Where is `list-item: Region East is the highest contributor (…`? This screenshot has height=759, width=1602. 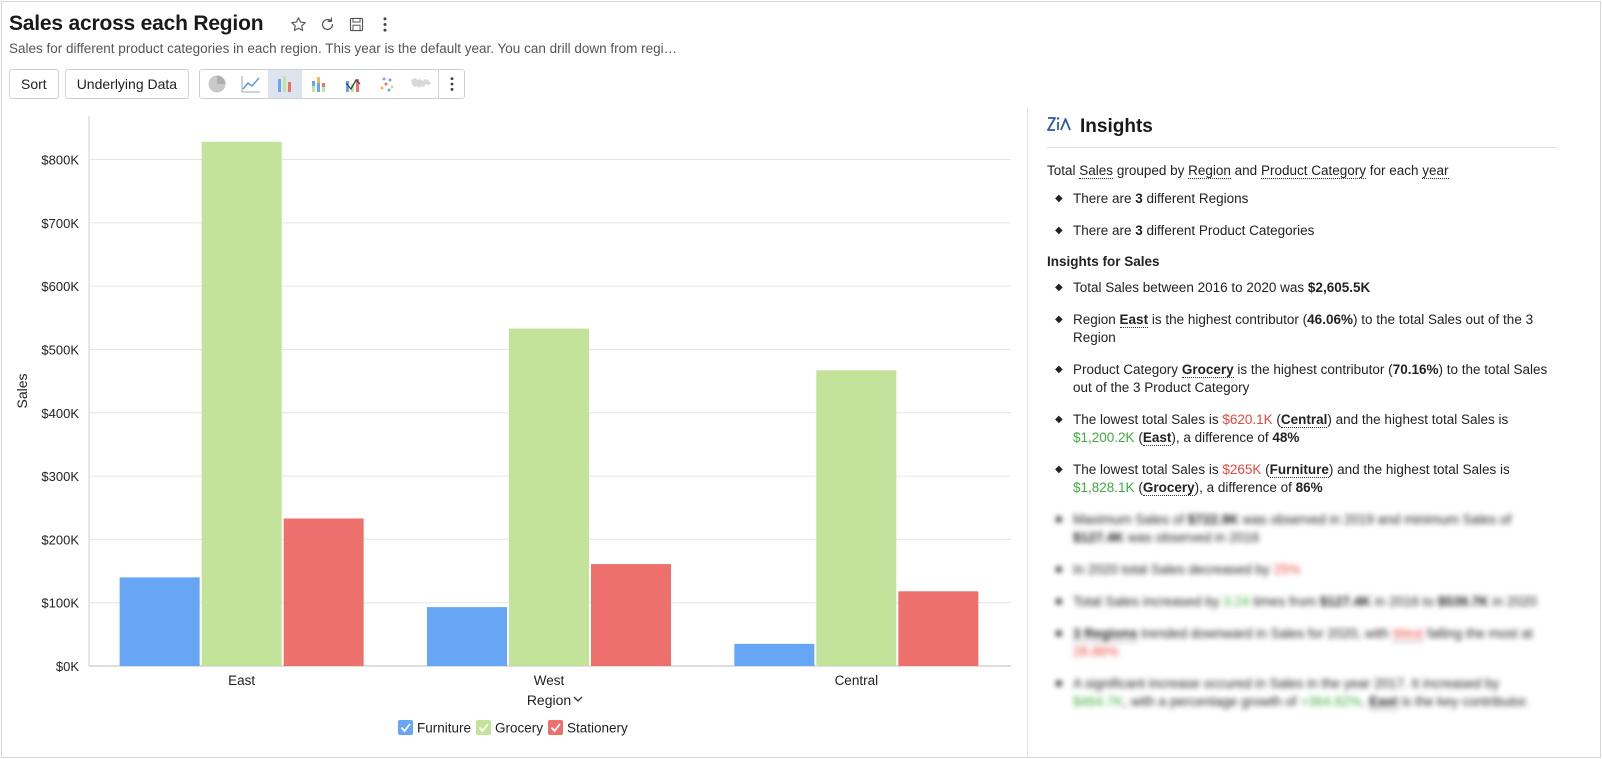
list-item: Region East is the highest contributor (… is located at coordinates (1302, 329).